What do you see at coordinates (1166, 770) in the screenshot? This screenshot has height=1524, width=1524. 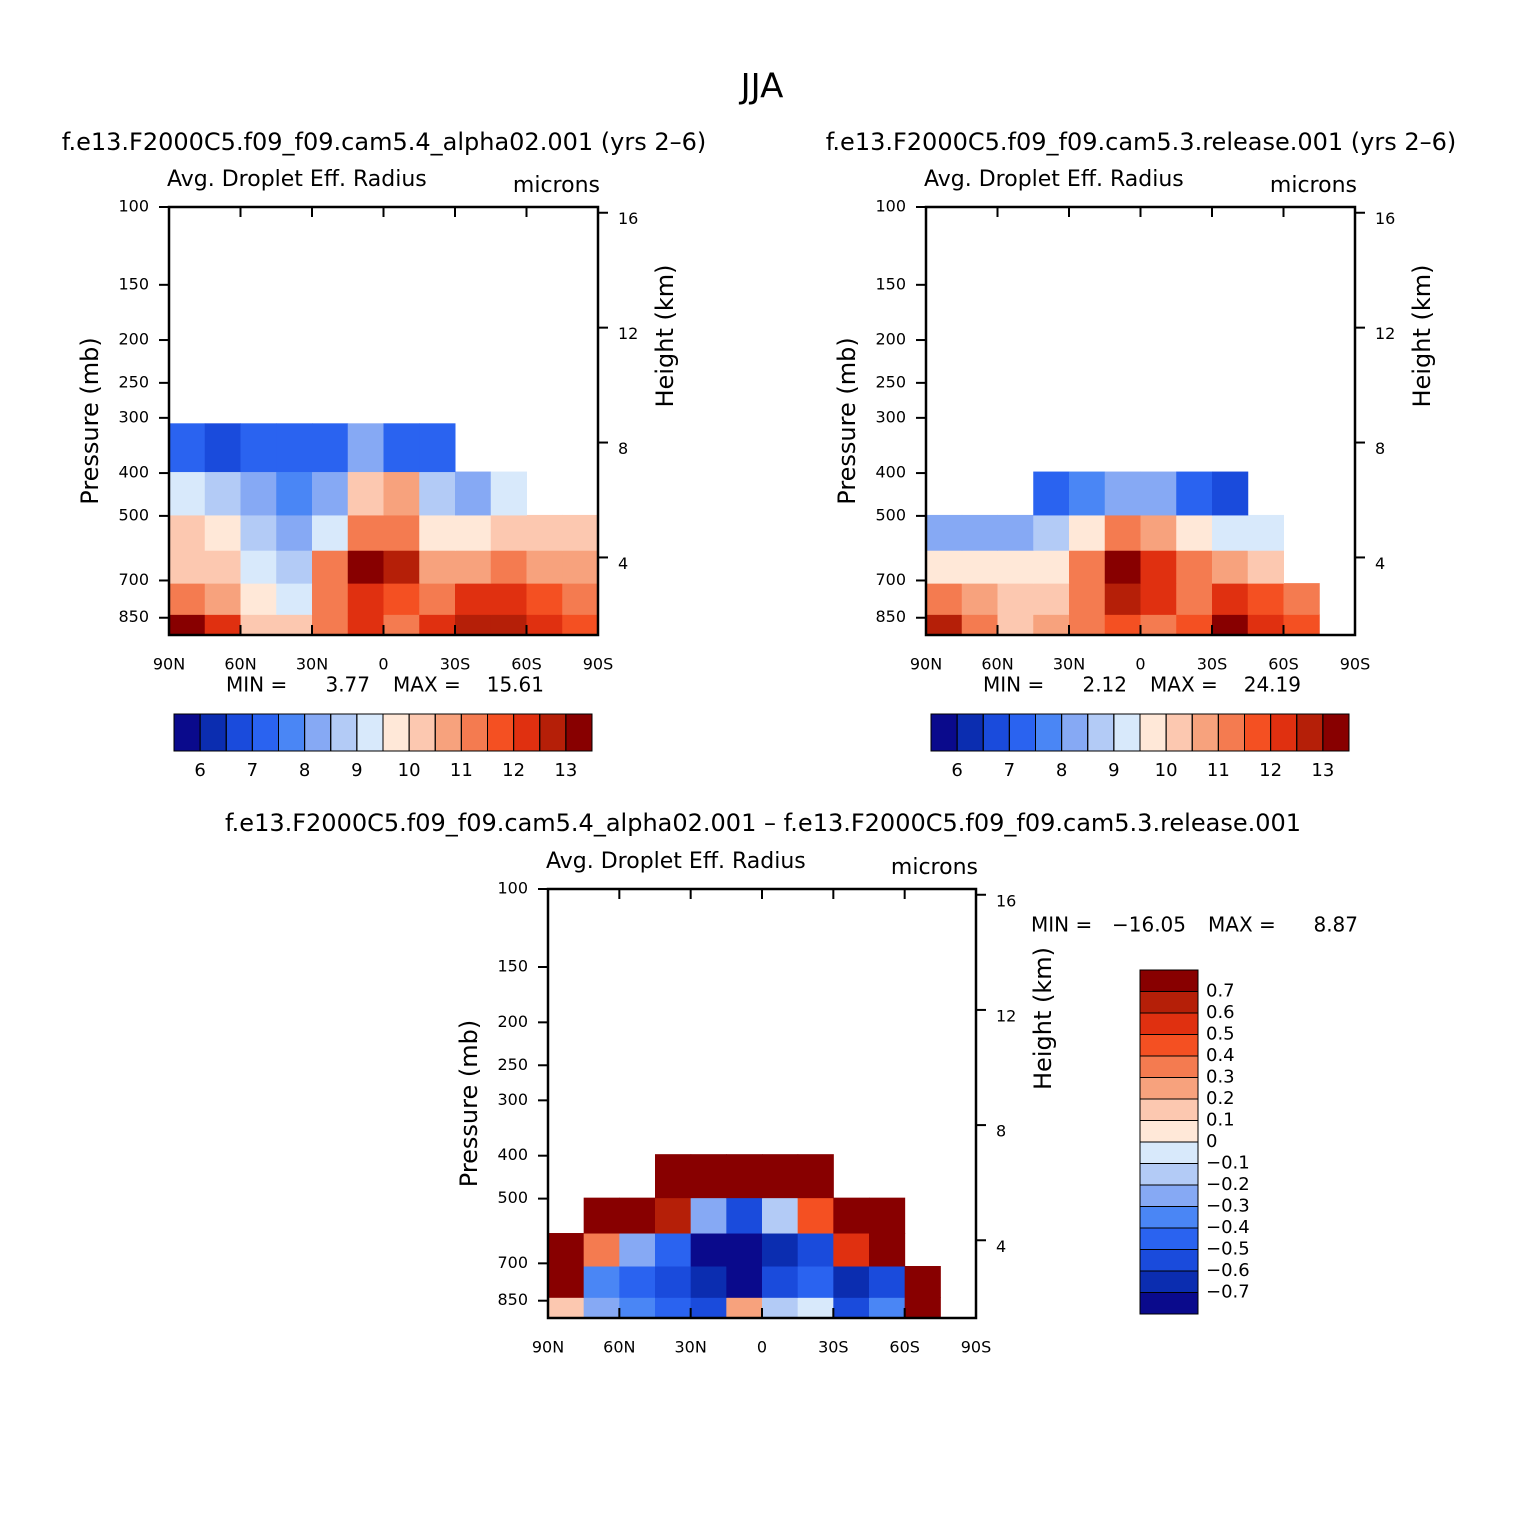 I see `colorbar-tick-label: 10` at bounding box center [1166, 770].